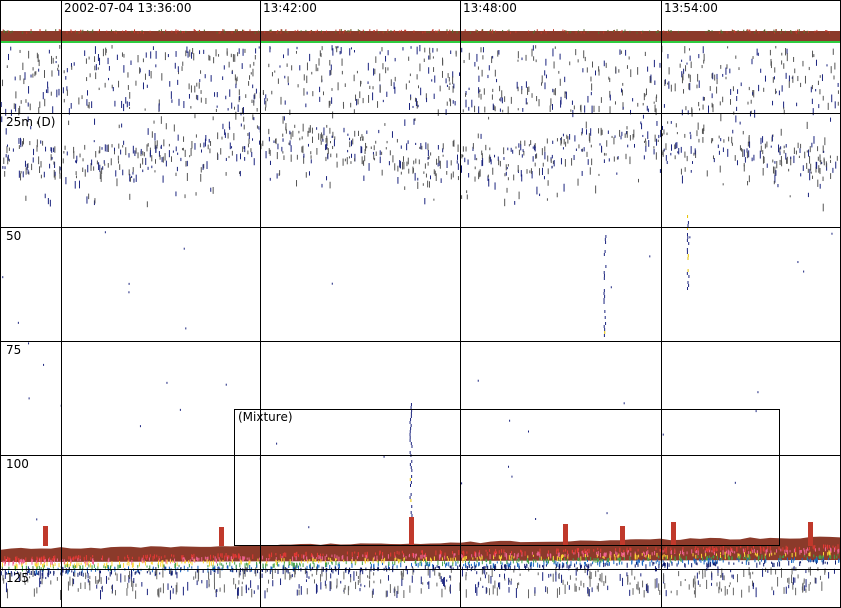 The image size is (841, 608). Describe the element at coordinates (290, 8) in the screenshot. I see `time-label: 13:42:00` at that location.